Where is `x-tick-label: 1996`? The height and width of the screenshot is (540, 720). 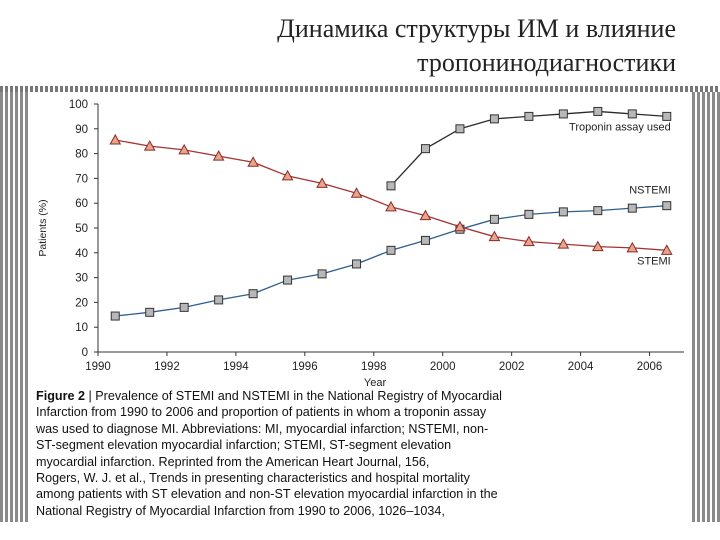
x-tick-label: 1996 is located at coordinates (305, 367).